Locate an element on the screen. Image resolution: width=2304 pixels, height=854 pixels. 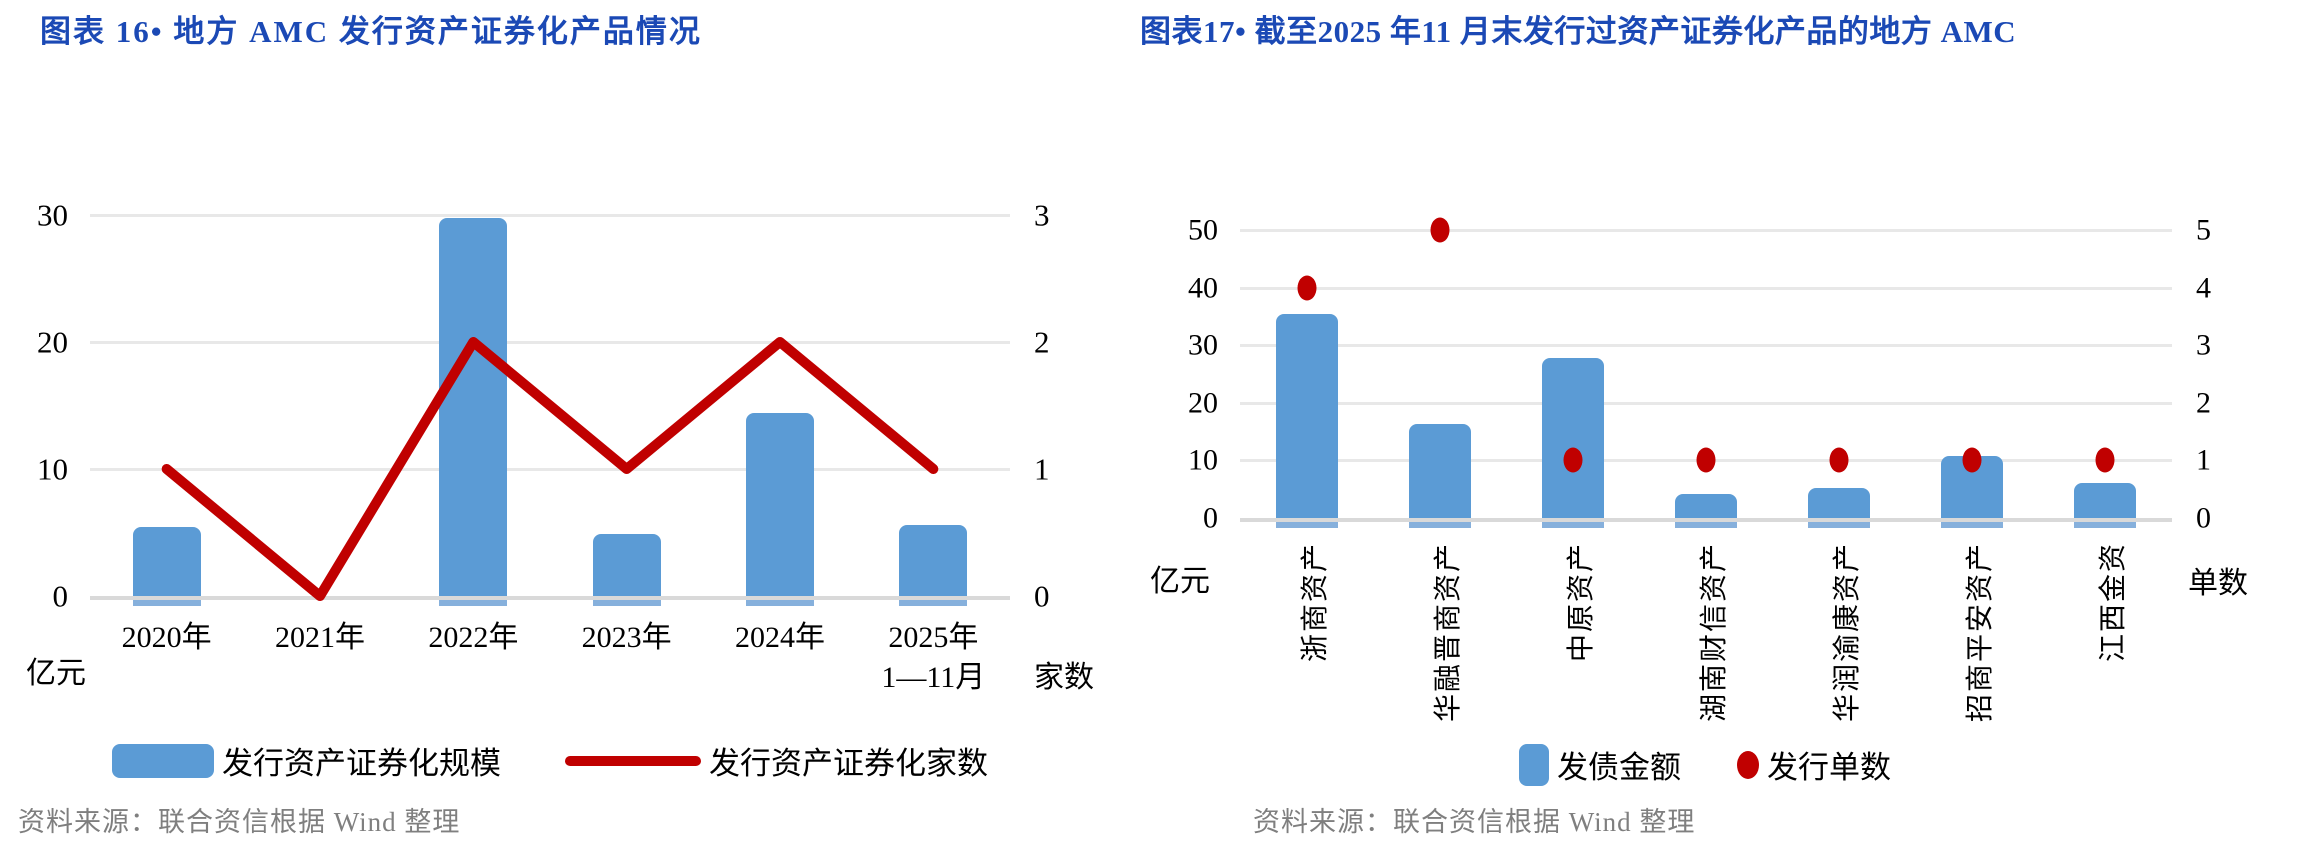
point-华融晋商资产 is located at coordinates (1440, 230).